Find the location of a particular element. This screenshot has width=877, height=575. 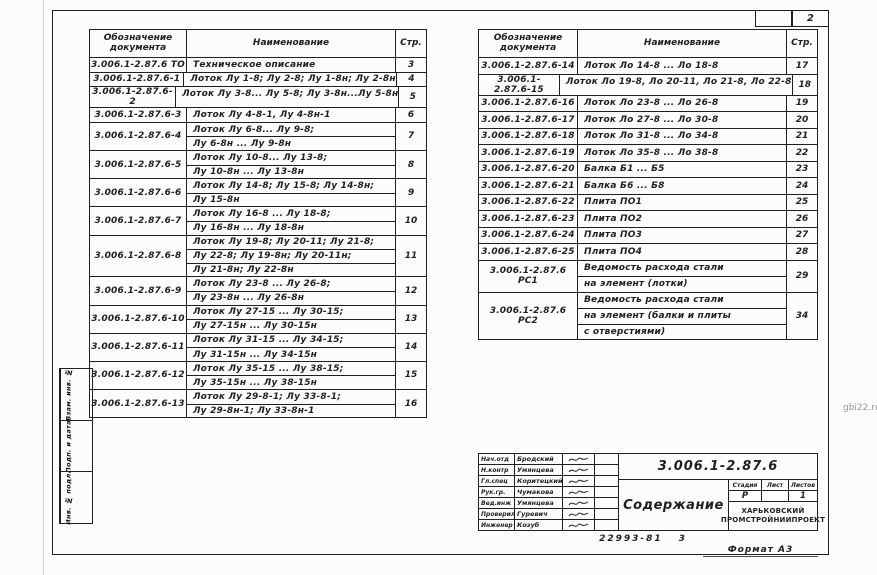

table-row: 3.006.1-2.87.6-21 Балка Б6 ... Б8 24 is located at coordinates (648, 186).